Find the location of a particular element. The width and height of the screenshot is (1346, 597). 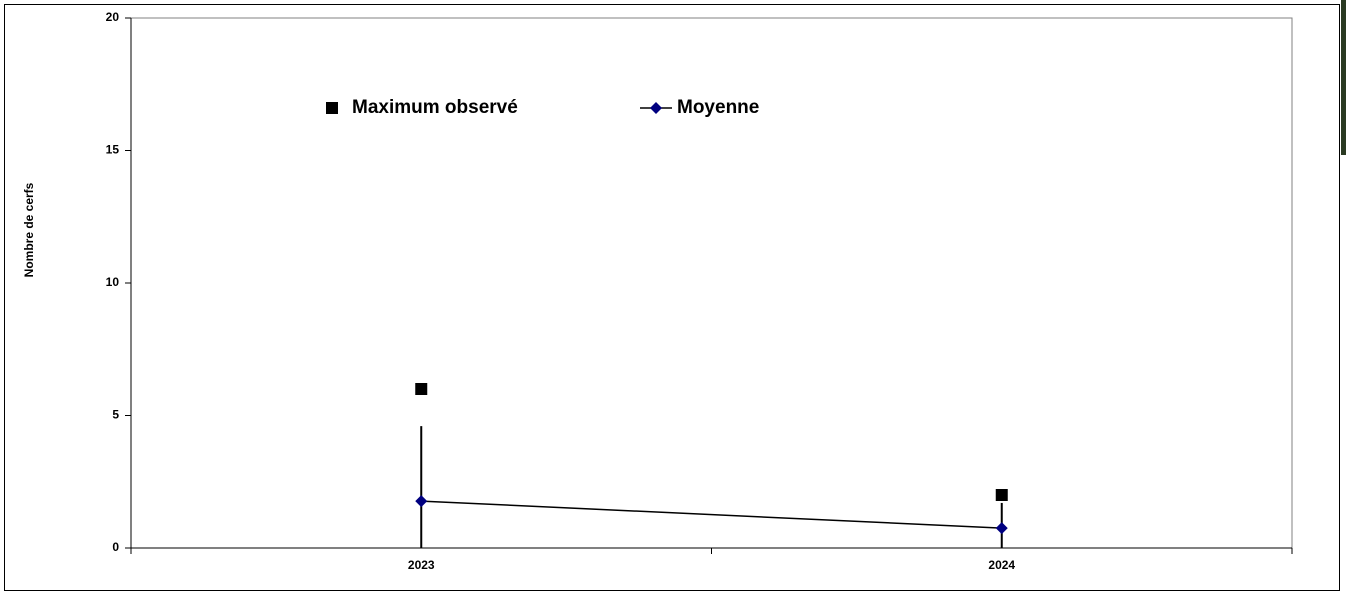

x-tick-label: 2023 is located at coordinates (421, 565).